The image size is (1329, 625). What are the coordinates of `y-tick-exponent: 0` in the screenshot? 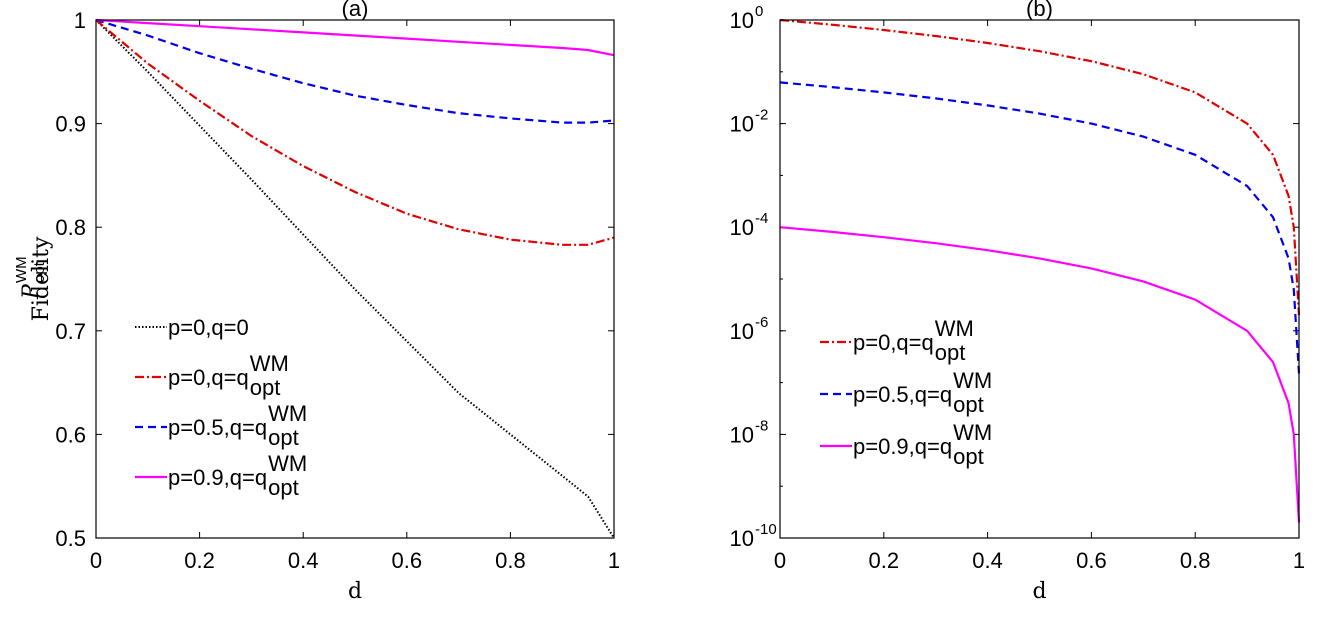 It's located at (759, 11).